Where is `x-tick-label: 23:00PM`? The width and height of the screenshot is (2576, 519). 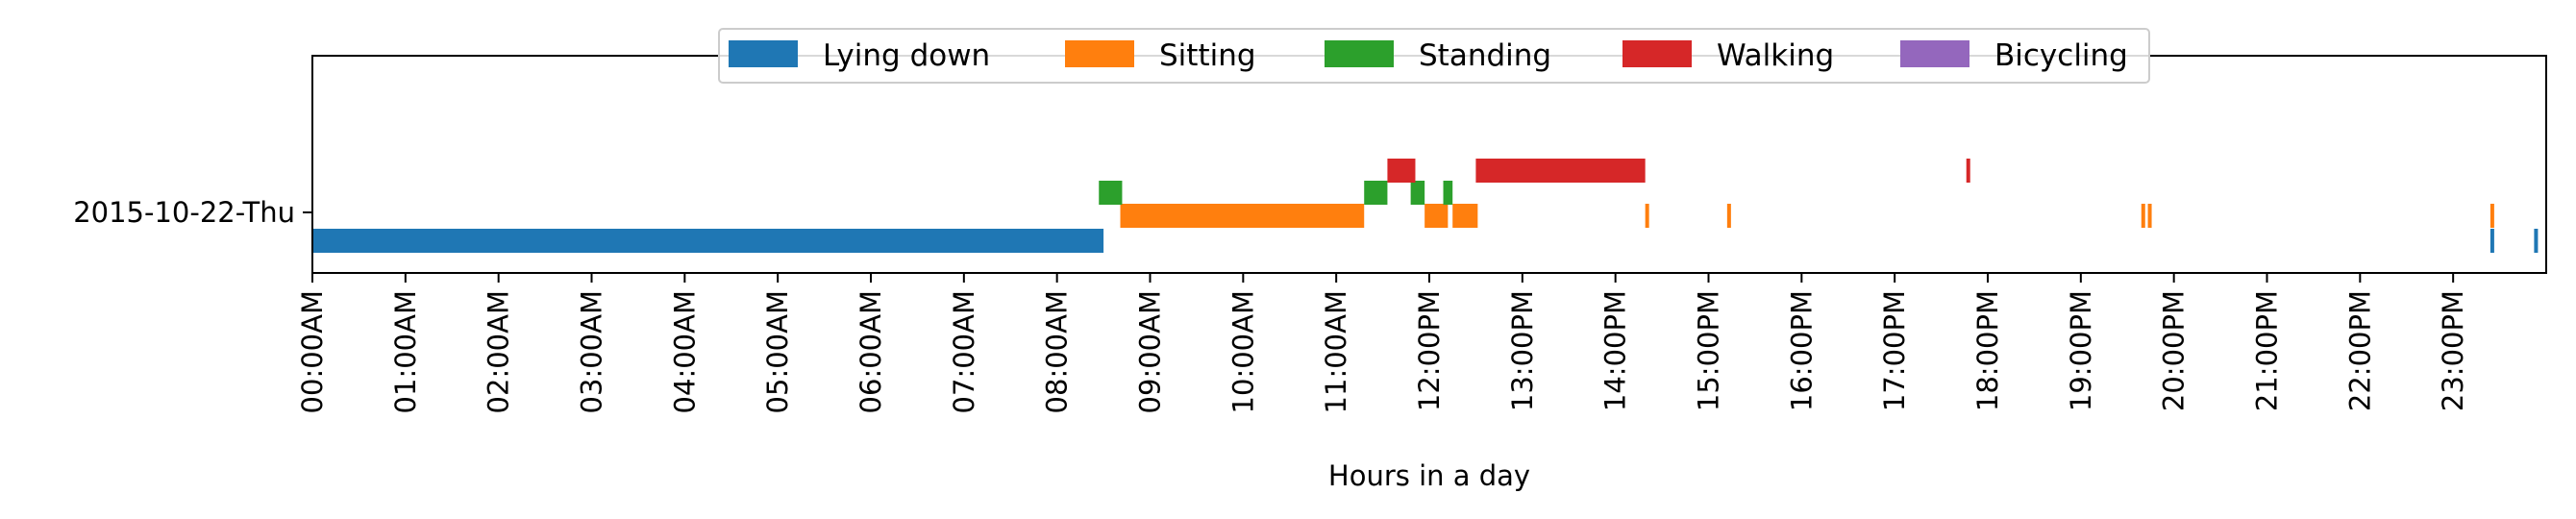 x-tick-label: 23:00PM is located at coordinates (2453, 350).